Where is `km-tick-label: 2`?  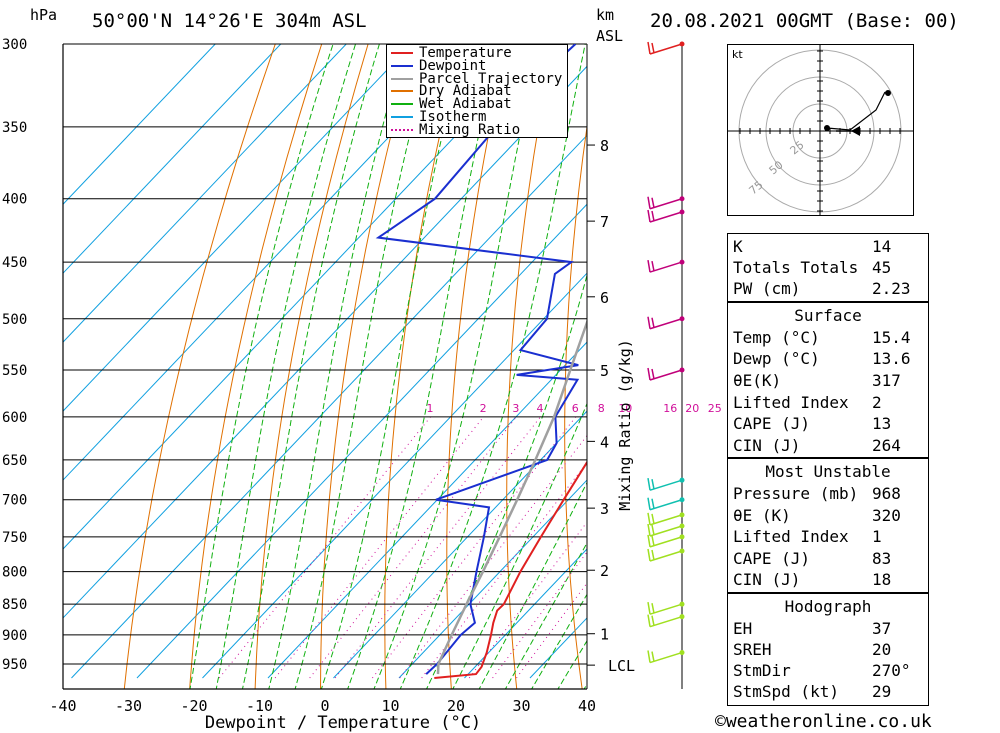
km-tick-label: 2 is located at coordinates (604, 571).